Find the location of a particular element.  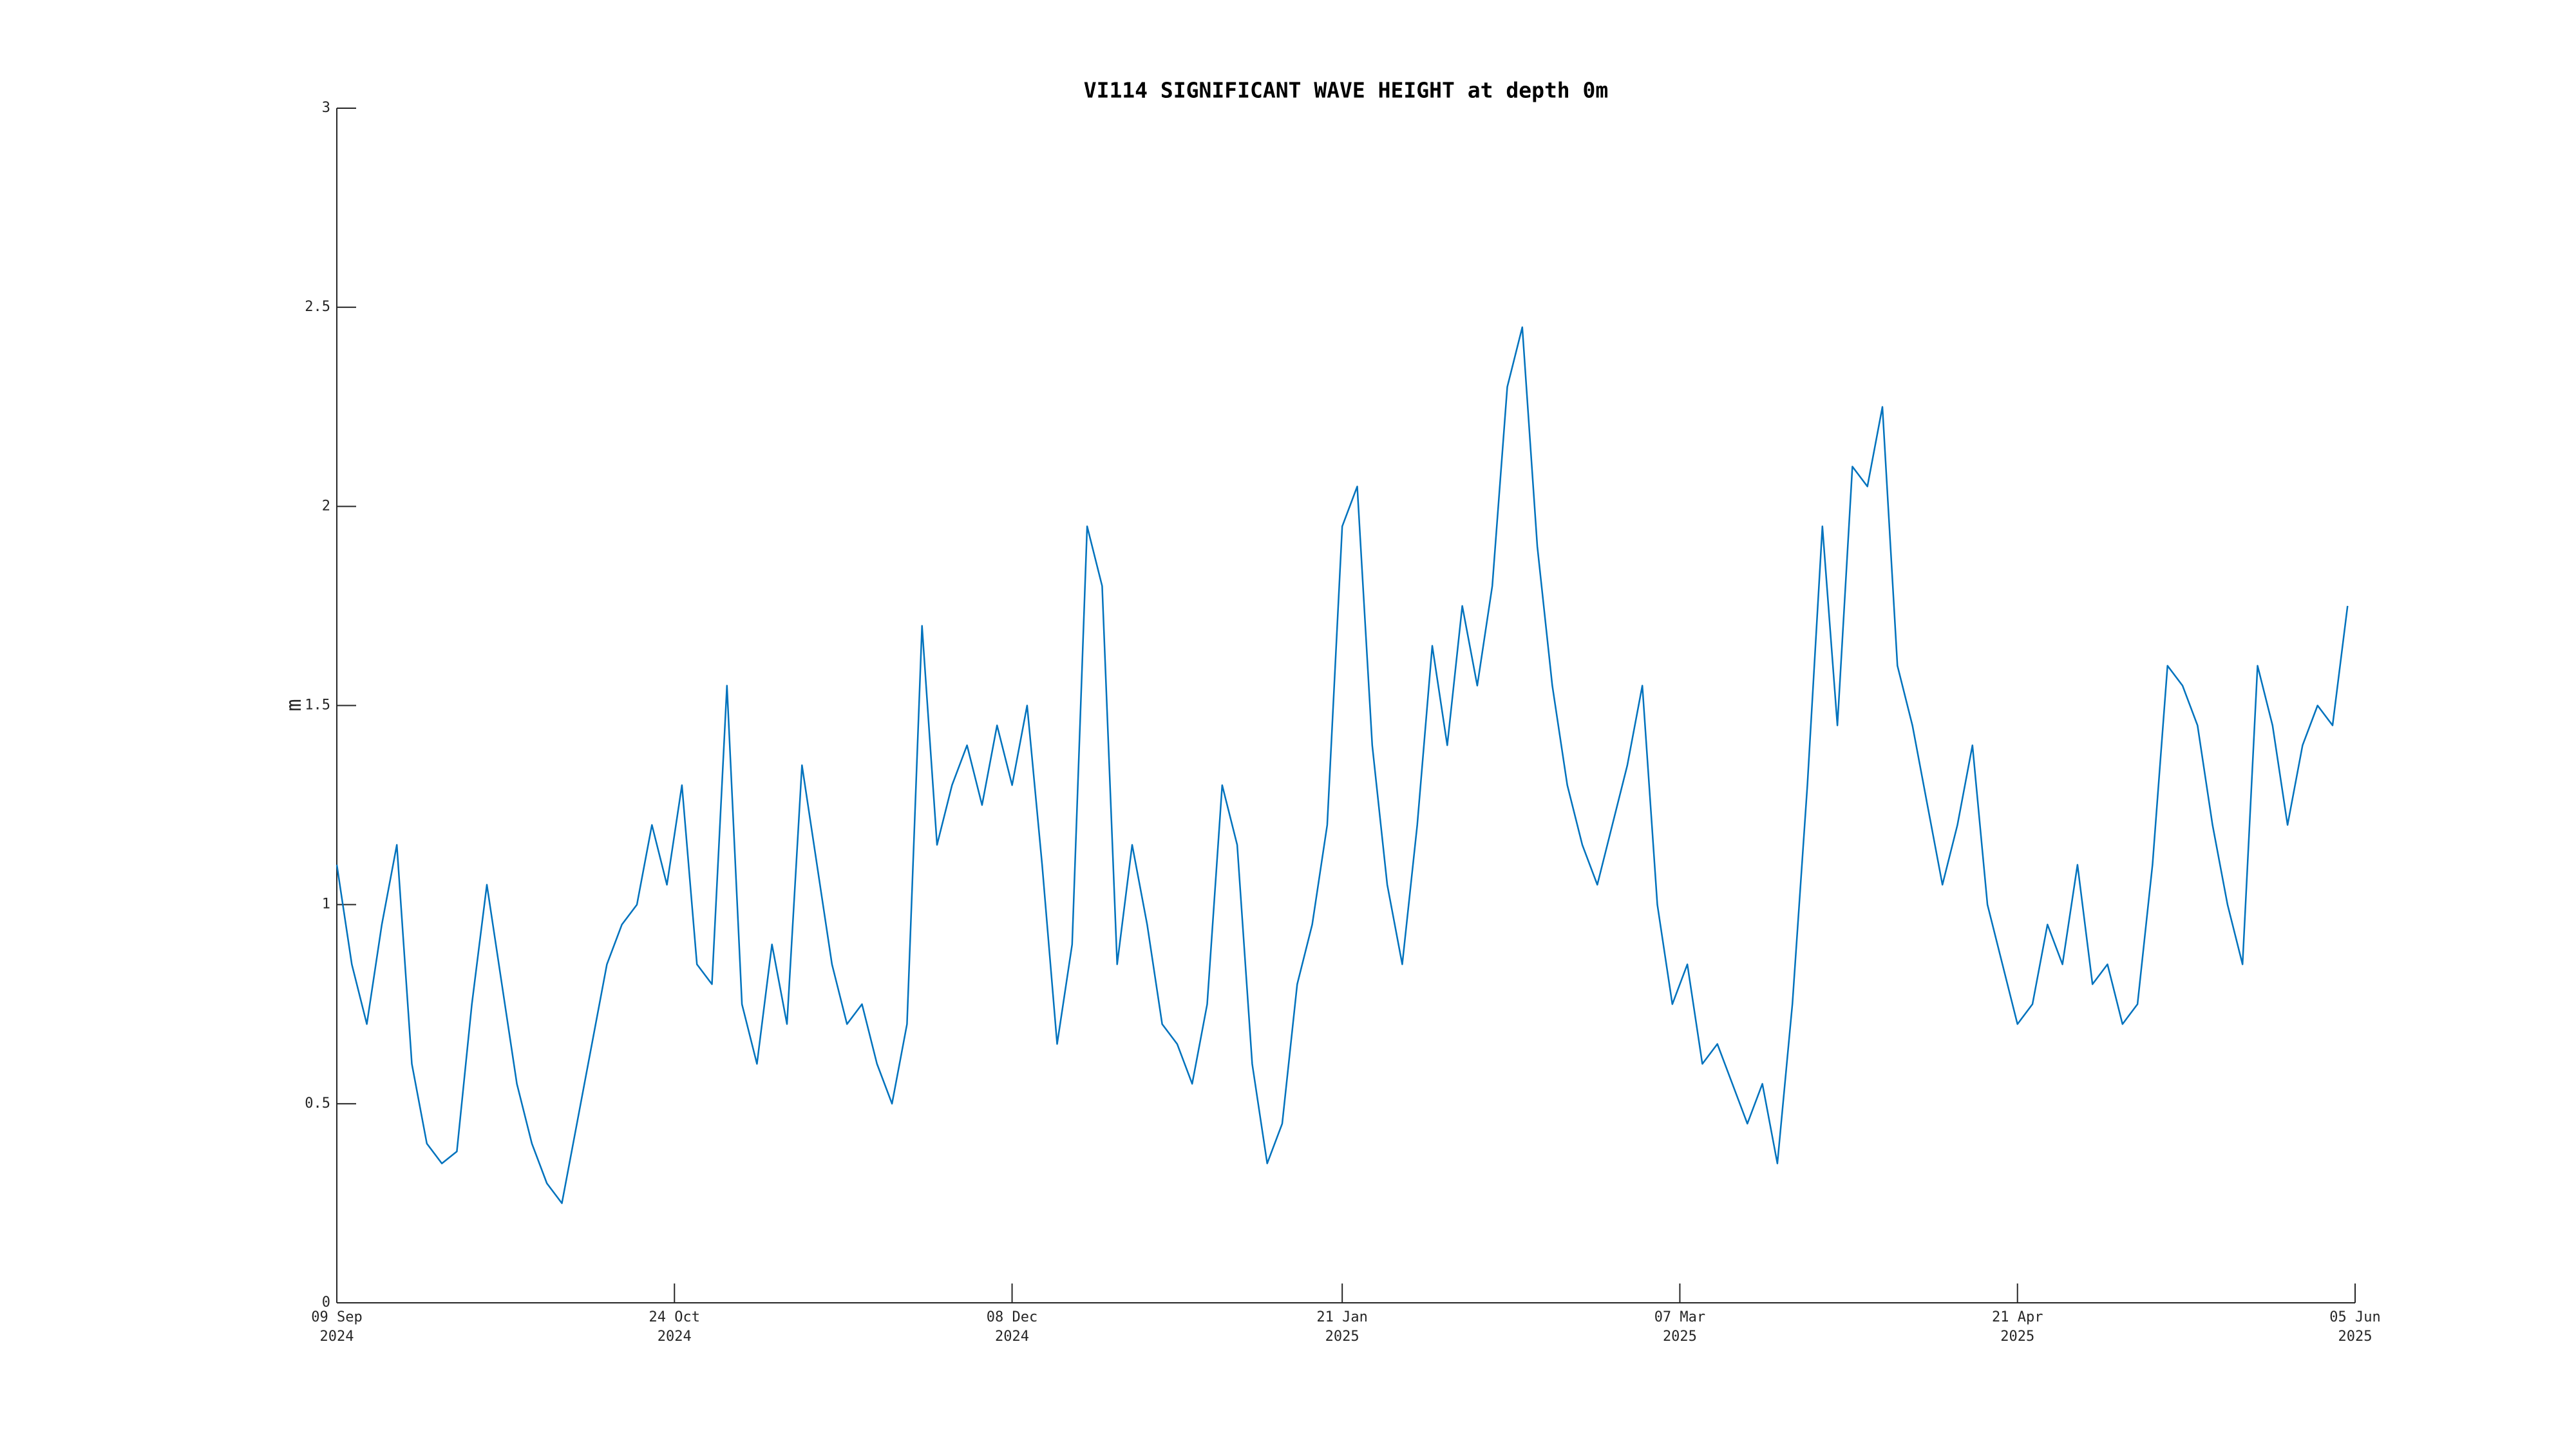

y-tick-label: 1 is located at coordinates (326, 905).